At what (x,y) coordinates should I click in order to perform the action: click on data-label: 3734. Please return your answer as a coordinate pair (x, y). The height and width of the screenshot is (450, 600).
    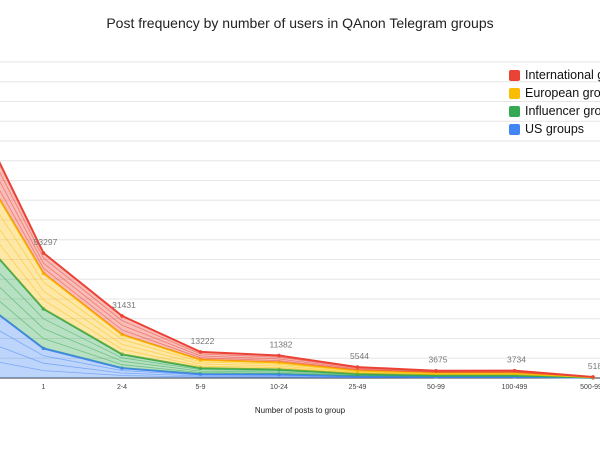
    Looking at the image, I should click on (516, 360).